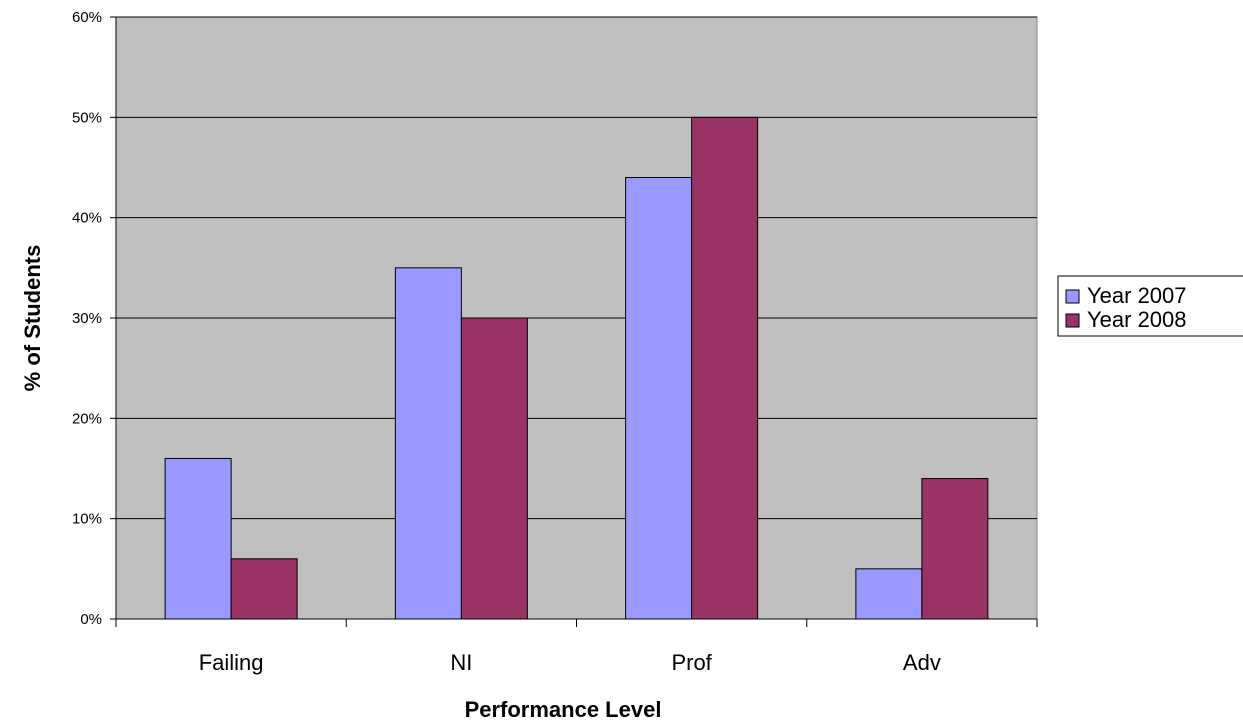 The image size is (1243, 724). Describe the element at coordinates (570, 662) in the screenshot. I see `x-tick-labels: Failing NI Prof Adv` at that location.